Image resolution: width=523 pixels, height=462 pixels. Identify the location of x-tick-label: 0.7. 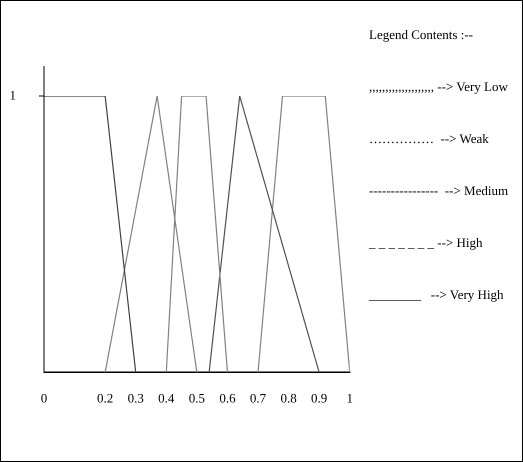
(258, 398).